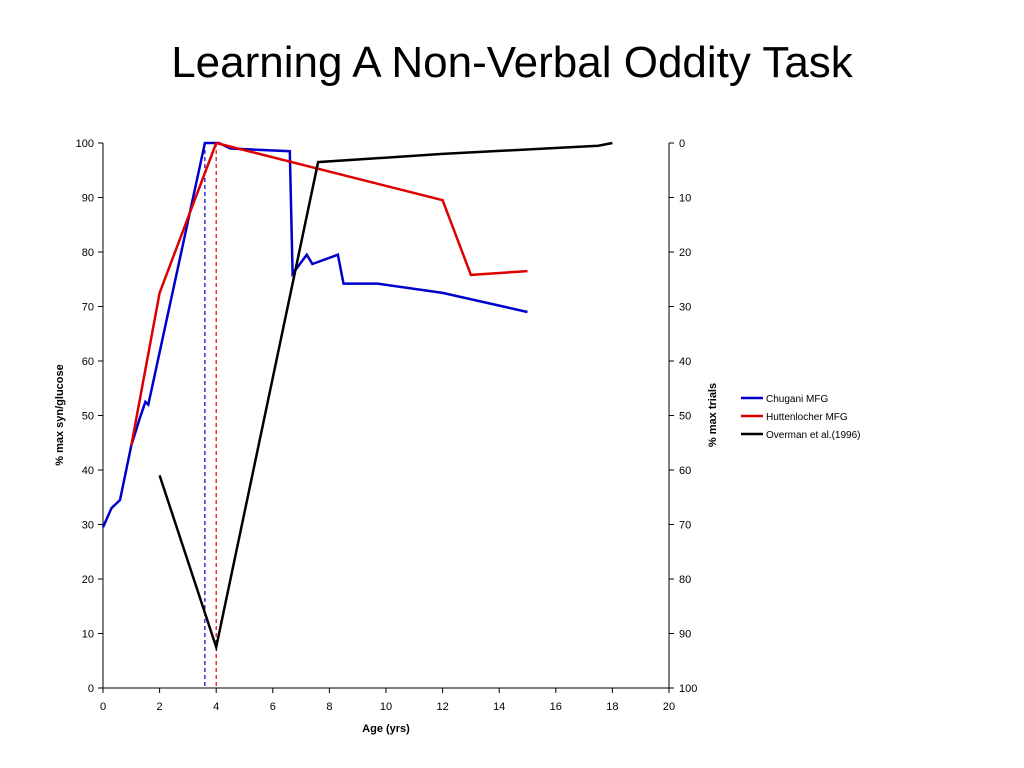 The width and height of the screenshot is (1024, 768). I want to click on y2-tick-label: 90, so click(685, 635).